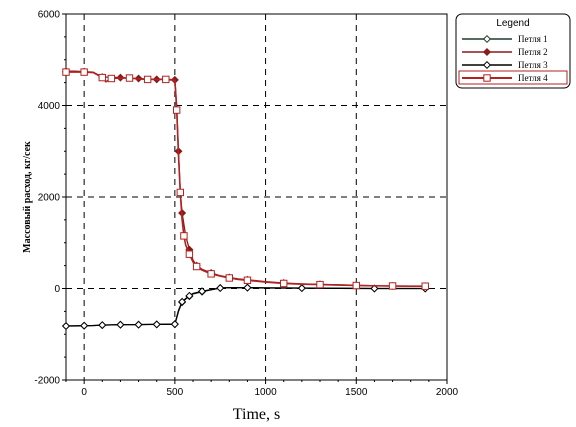 This screenshot has width=576, height=427. What do you see at coordinates (533, 52) in the screenshot?
I see `legend-label: Петля 2` at bounding box center [533, 52].